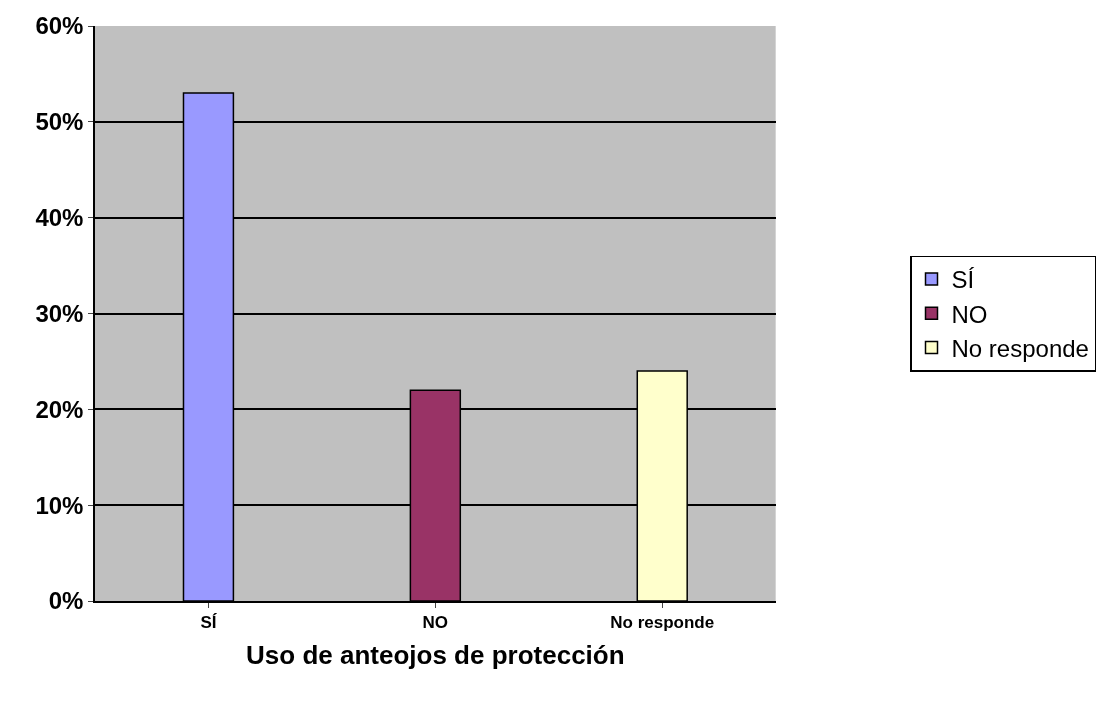 The image size is (1116, 711). I want to click on x-tick-label: No responde, so click(662, 623).